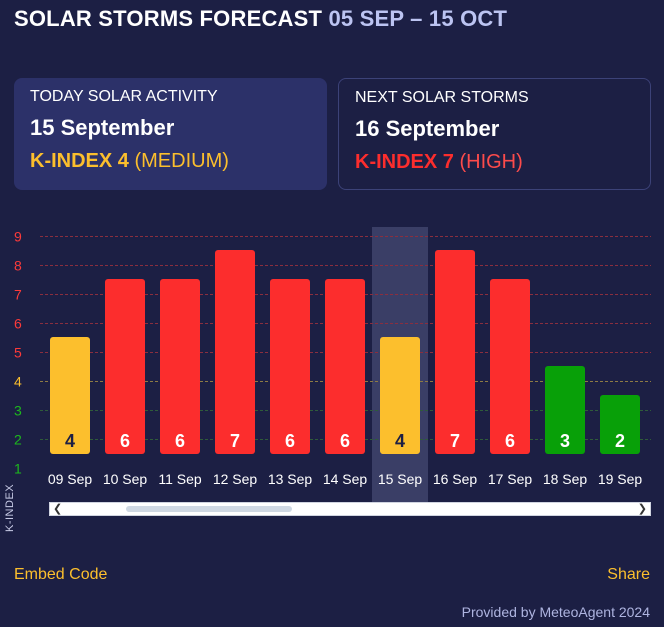 This screenshot has height=627, width=664. Describe the element at coordinates (491, 162) in the screenshot. I see `next-level: (HIGH)` at that location.